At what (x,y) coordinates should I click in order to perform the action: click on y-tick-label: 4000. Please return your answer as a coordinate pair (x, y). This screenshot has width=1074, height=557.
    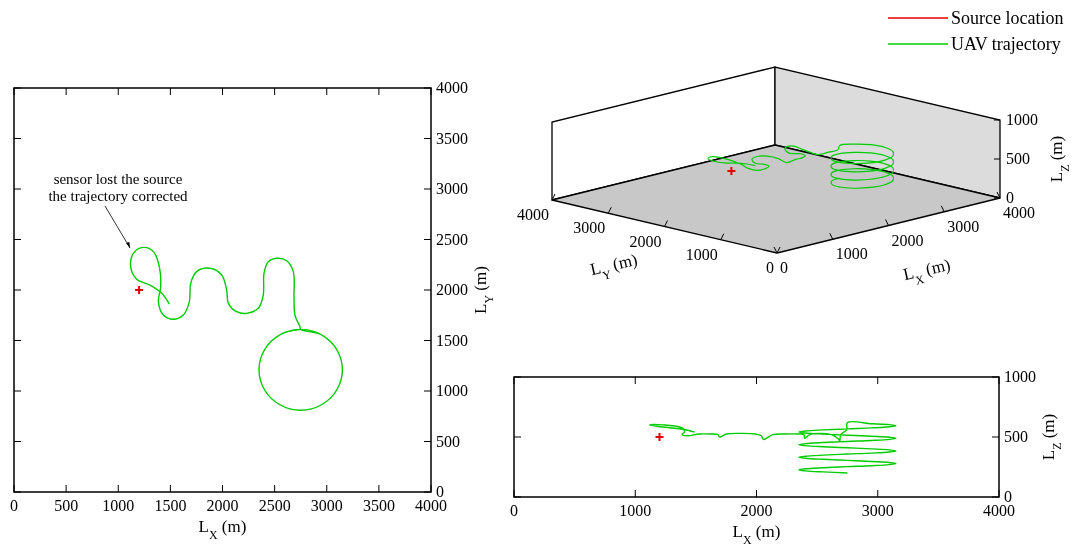
    Looking at the image, I should click on (452, 87).